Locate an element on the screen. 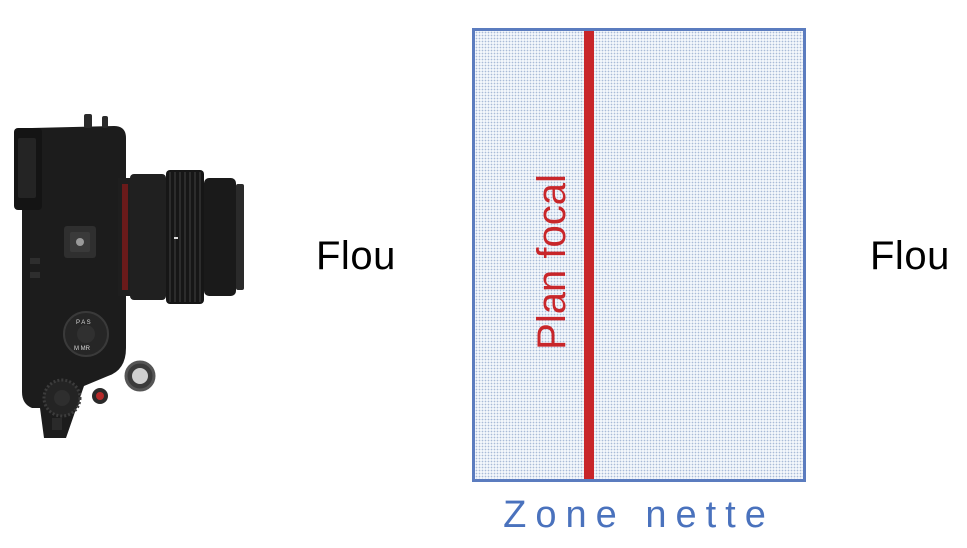 Image resolution: width=967 pixels, height=548 pixels. sharp-zone-label: Zone nette is located at coordinates (639, 515).